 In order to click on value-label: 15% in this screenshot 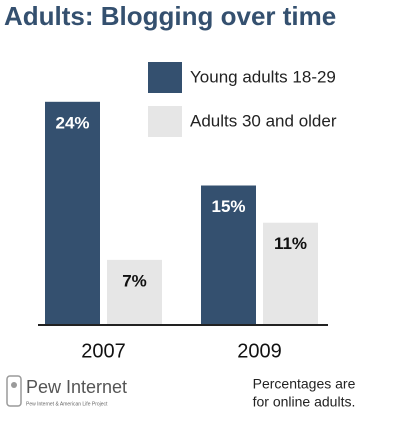, I will do `click(228, 206)`.